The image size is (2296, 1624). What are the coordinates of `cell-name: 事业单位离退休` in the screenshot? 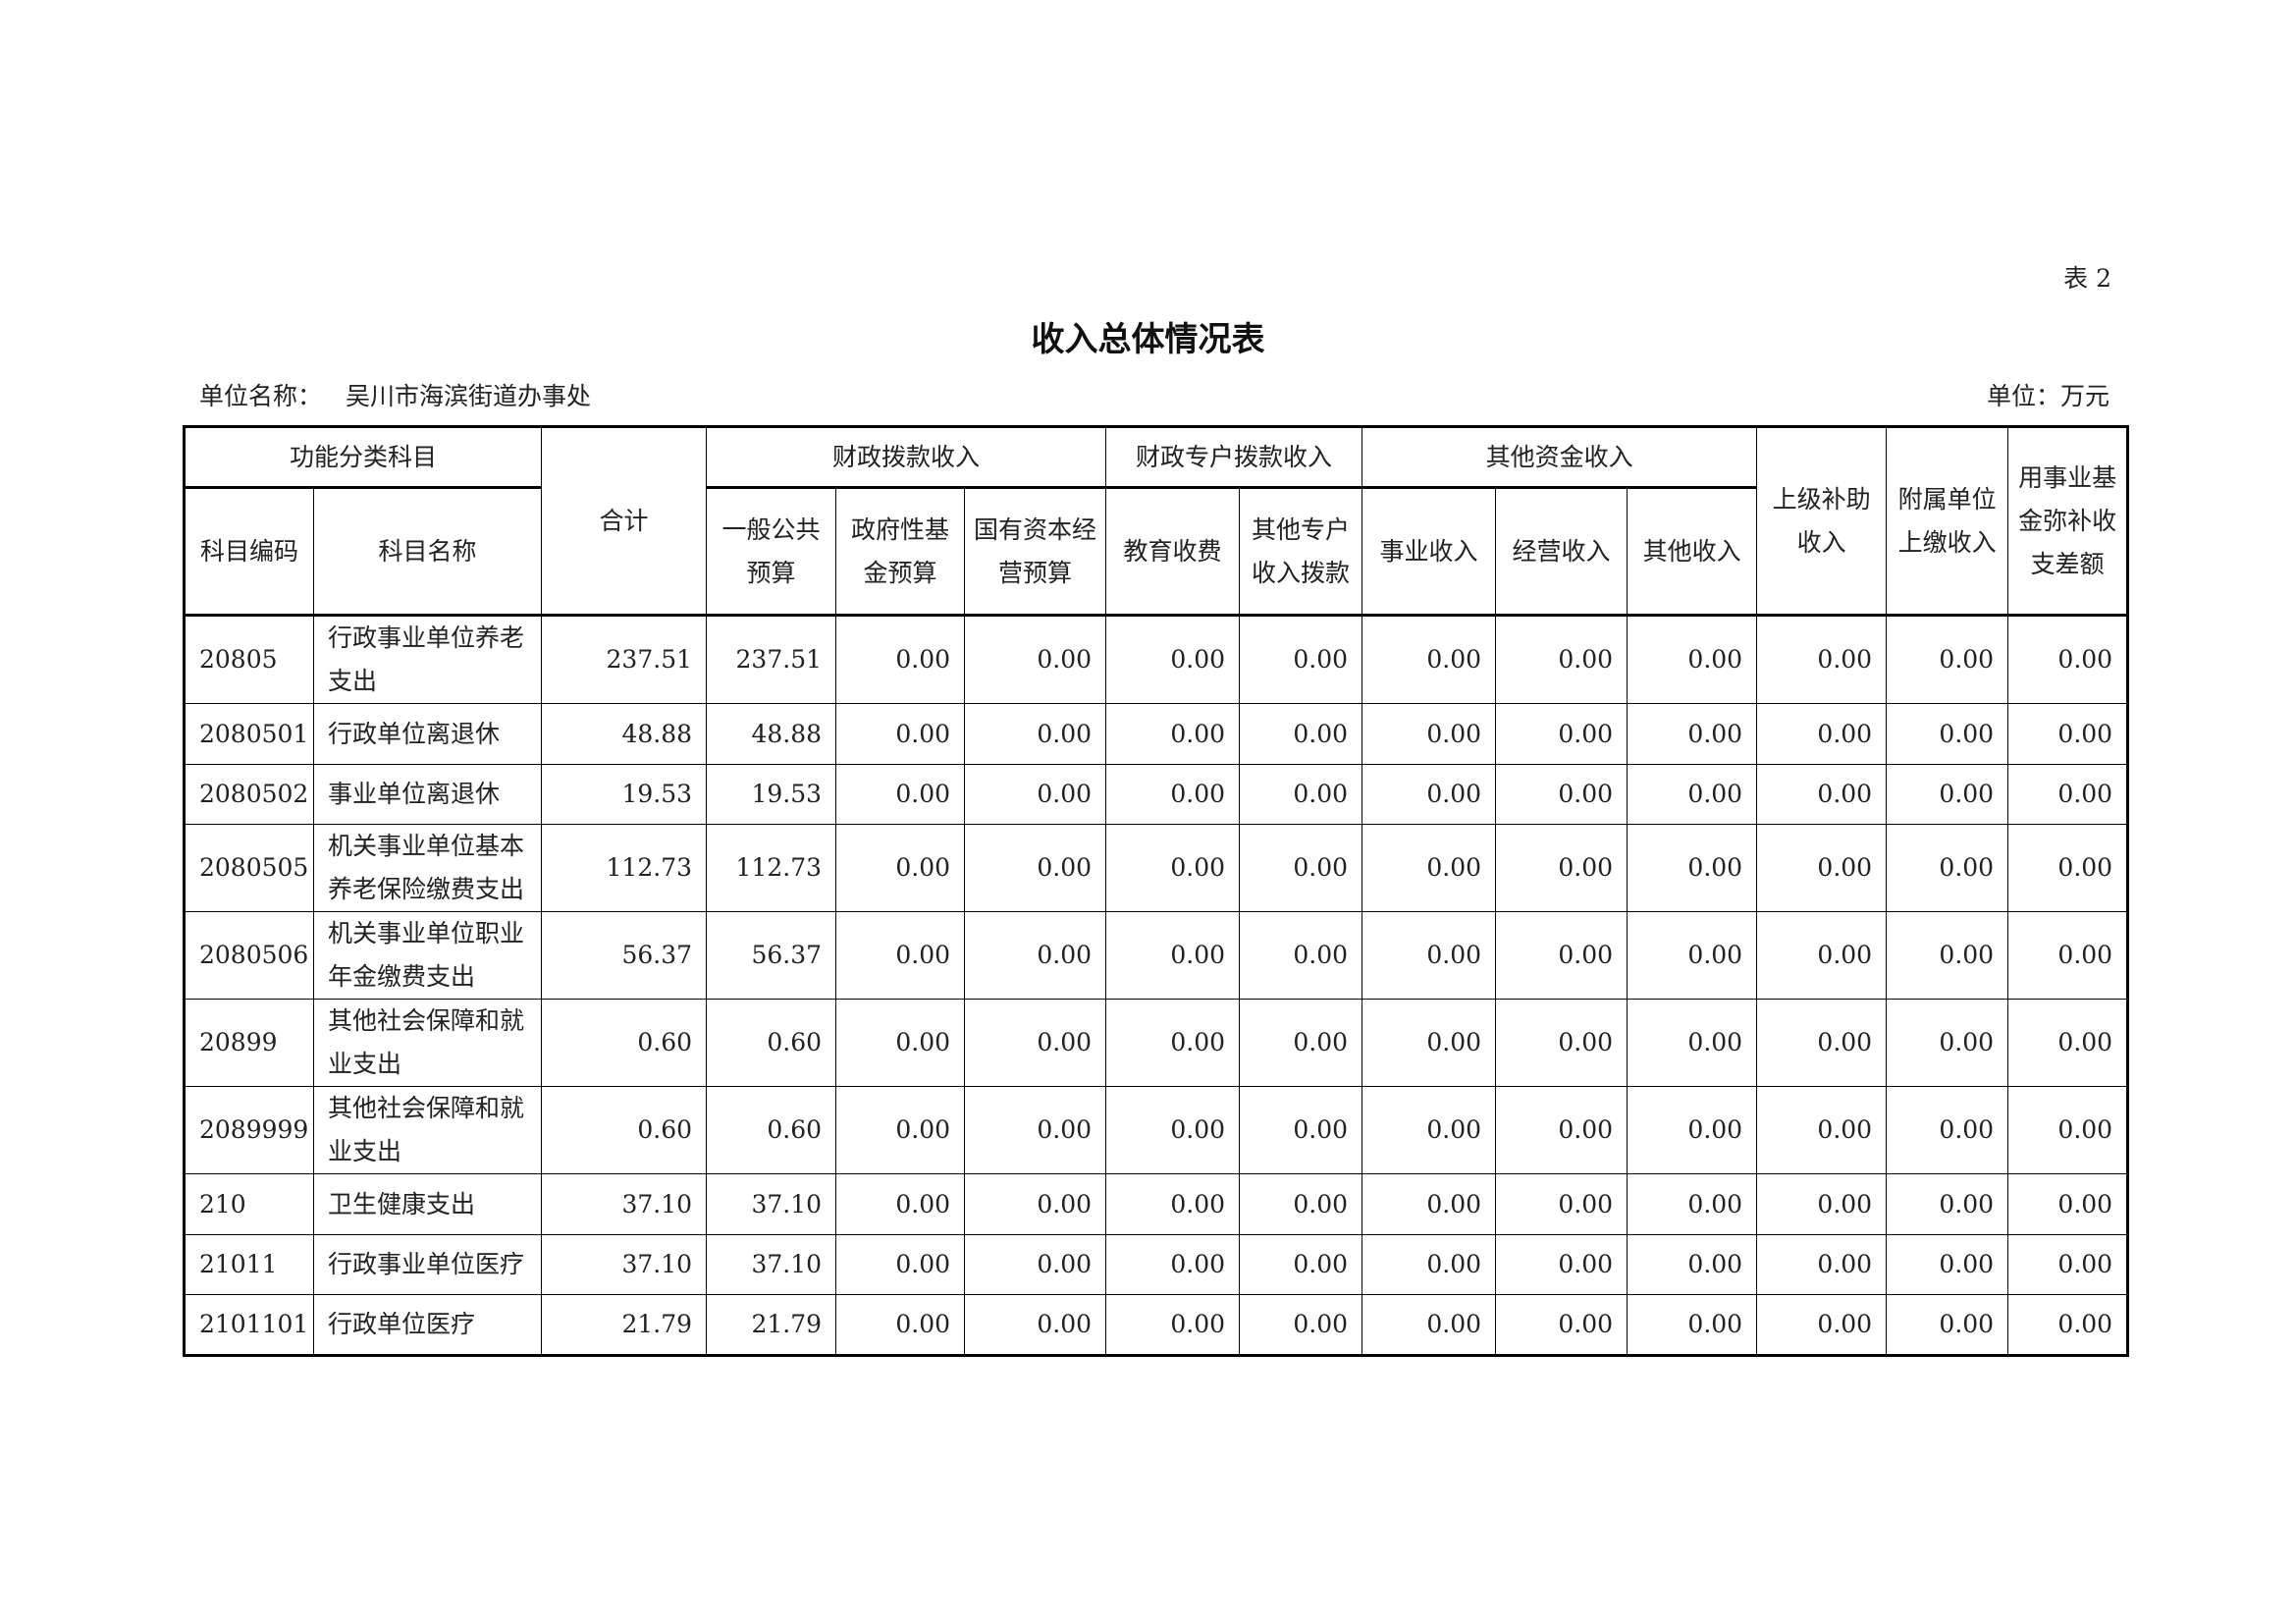 It's located at (428, 794).